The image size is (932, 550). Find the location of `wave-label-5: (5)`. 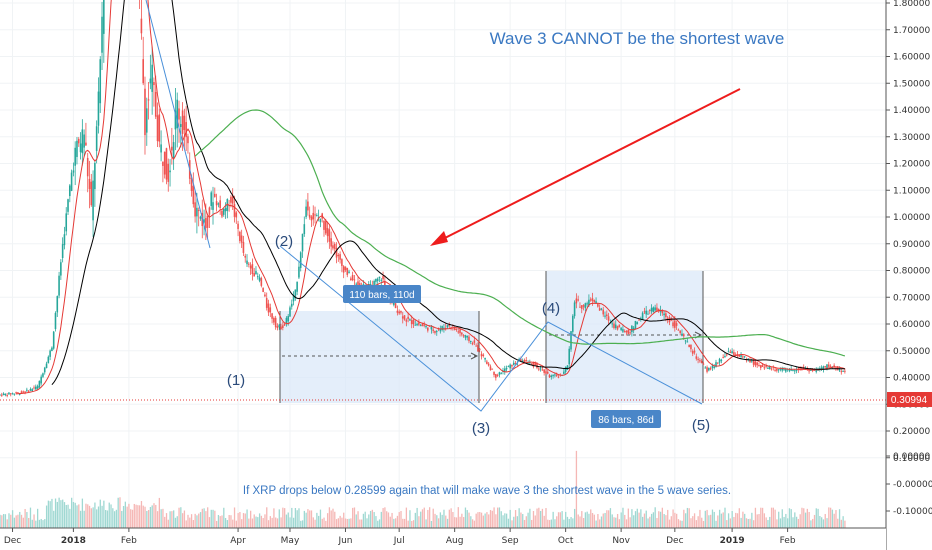

wave-label-5: (5) is located at coordinates (701, 425).